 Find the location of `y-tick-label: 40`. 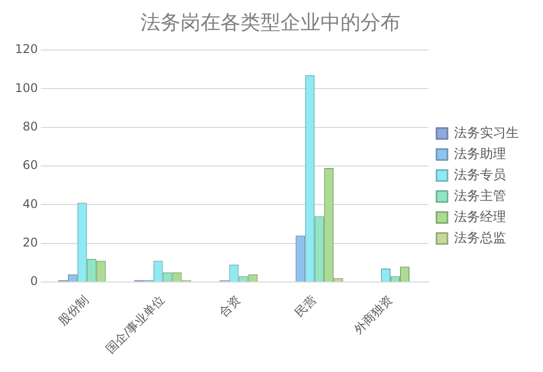

y-tick-label: 40 is located at coordinates (30, 203).